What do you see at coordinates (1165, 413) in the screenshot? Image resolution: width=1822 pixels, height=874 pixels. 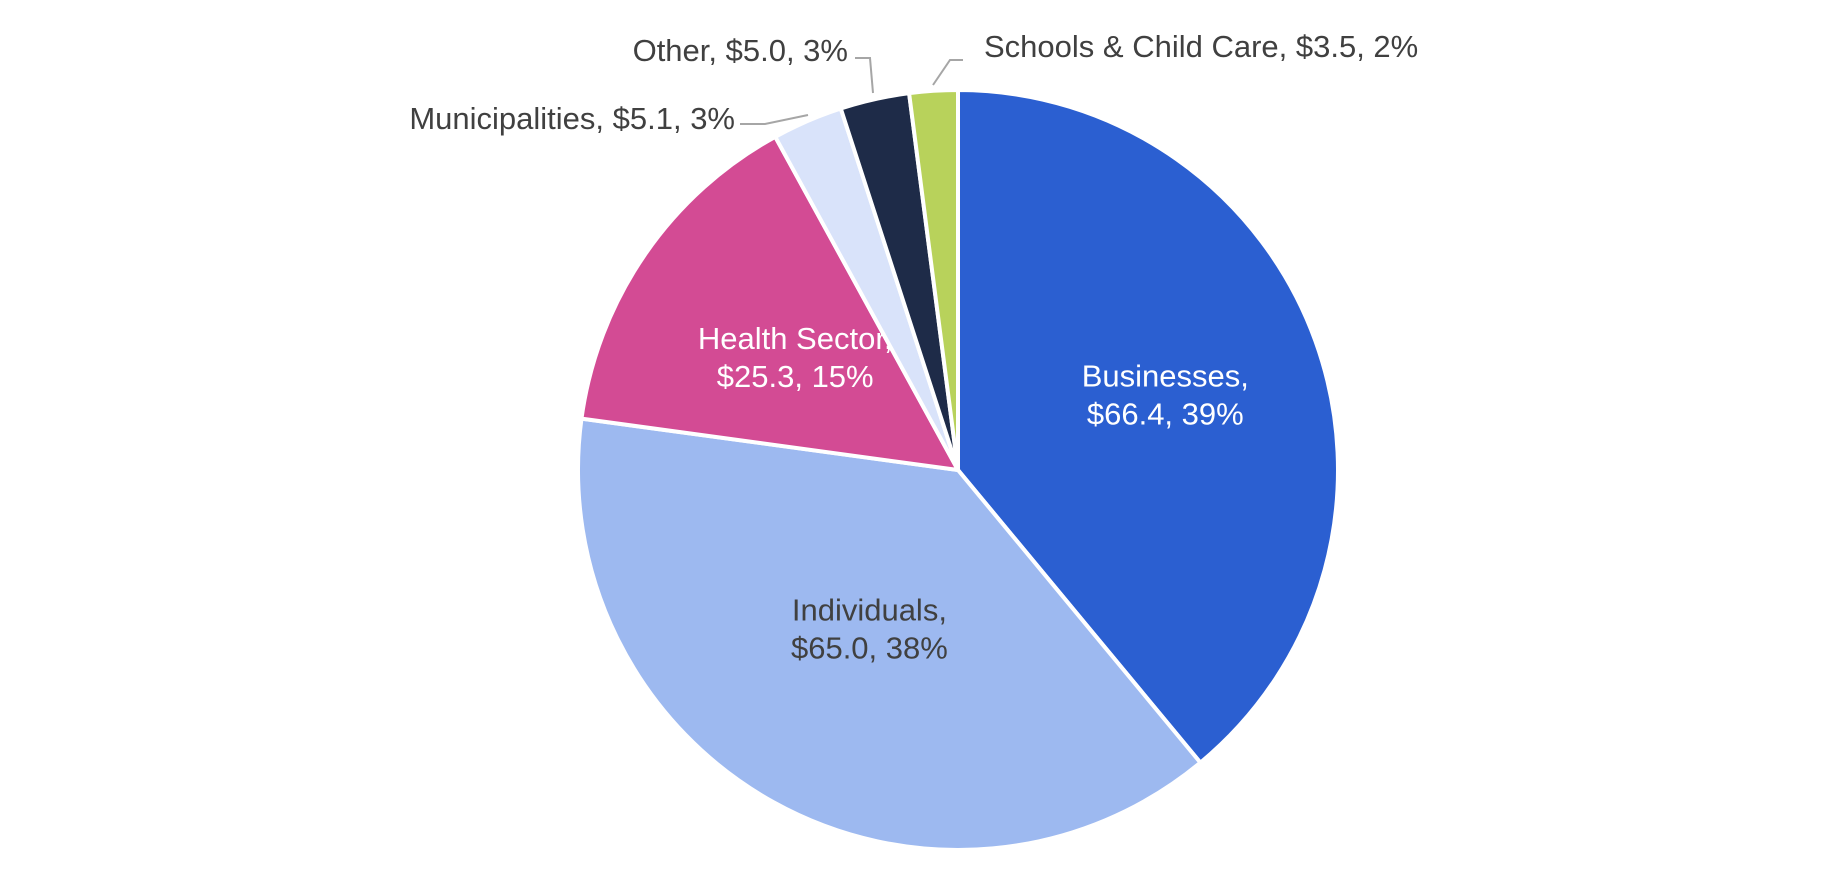 I see `slice-label-value: $66.4, 39%` at bounding box center [1165, 413].